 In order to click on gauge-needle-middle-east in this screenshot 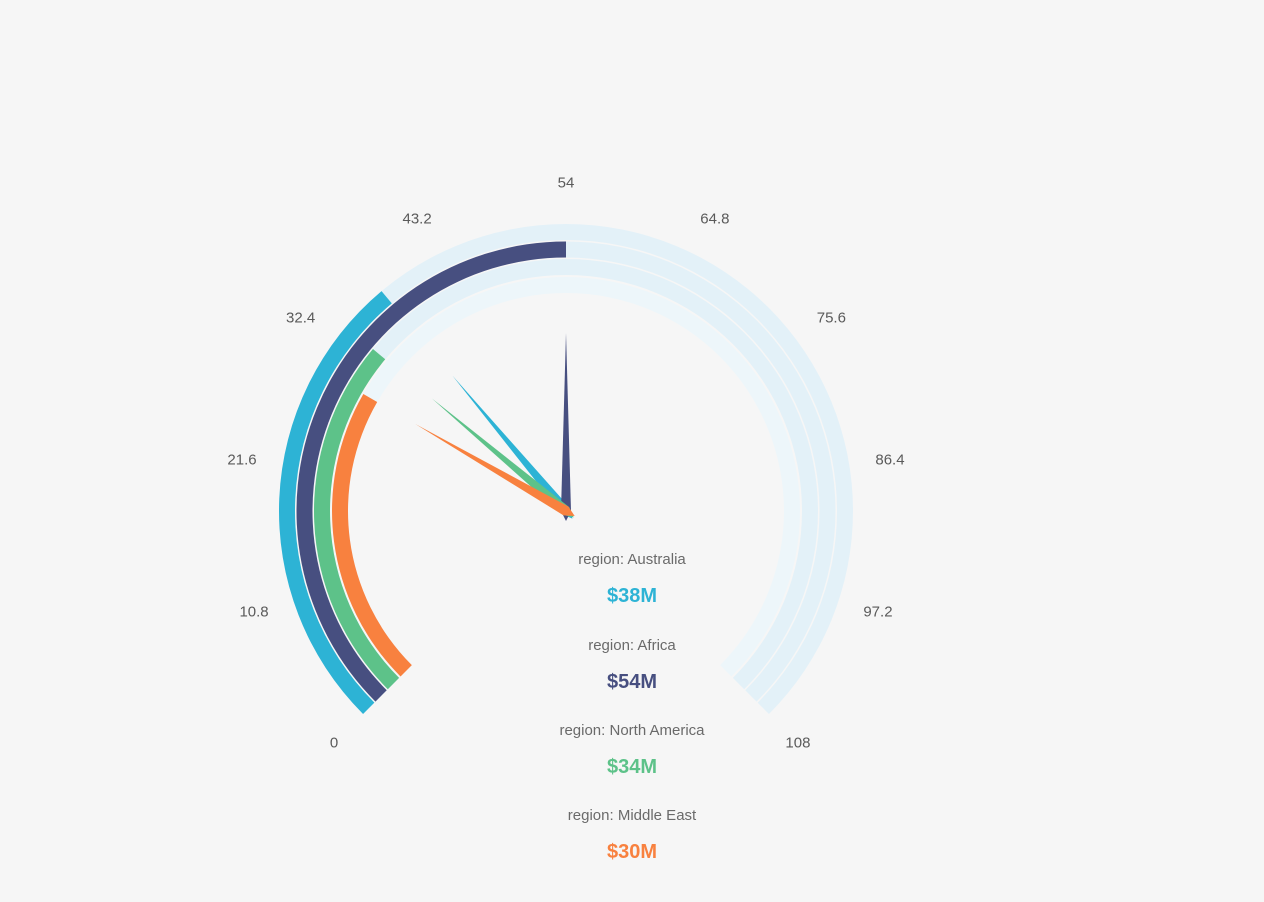, I will do `click(495, 470)`.